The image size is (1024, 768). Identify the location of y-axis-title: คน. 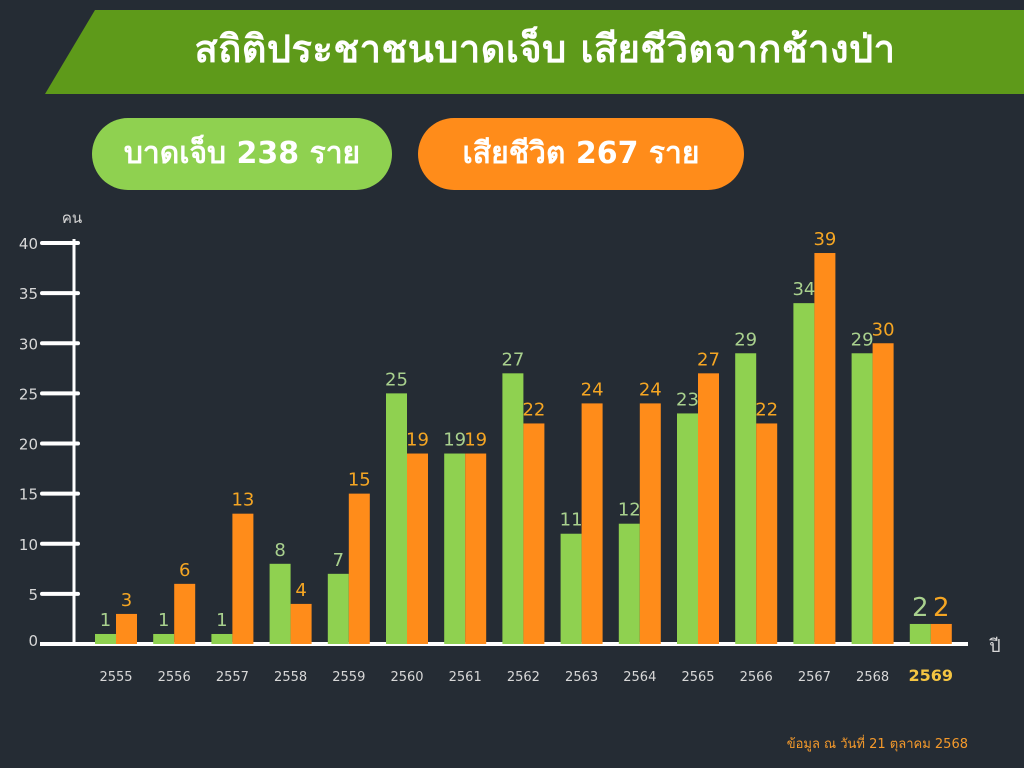
(72, 218).